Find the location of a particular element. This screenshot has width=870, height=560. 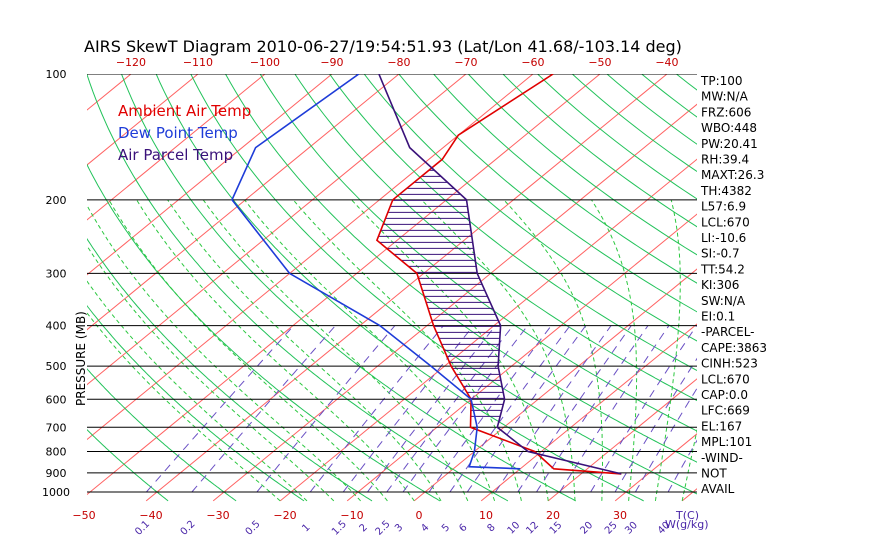

top-axis-tick-label: −100 is located at coordinates (265, 62).